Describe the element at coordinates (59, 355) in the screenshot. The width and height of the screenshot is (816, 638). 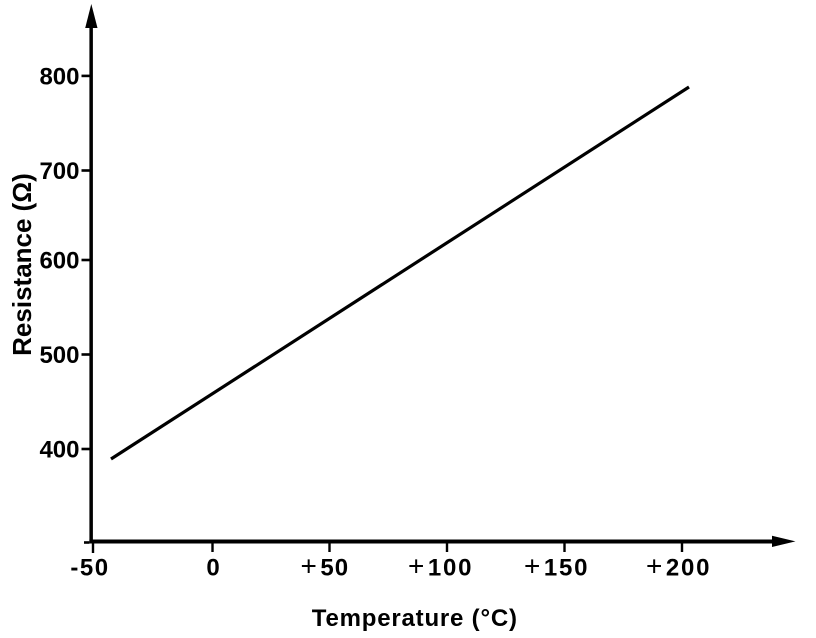
I see `svg-text: 500` at that location.